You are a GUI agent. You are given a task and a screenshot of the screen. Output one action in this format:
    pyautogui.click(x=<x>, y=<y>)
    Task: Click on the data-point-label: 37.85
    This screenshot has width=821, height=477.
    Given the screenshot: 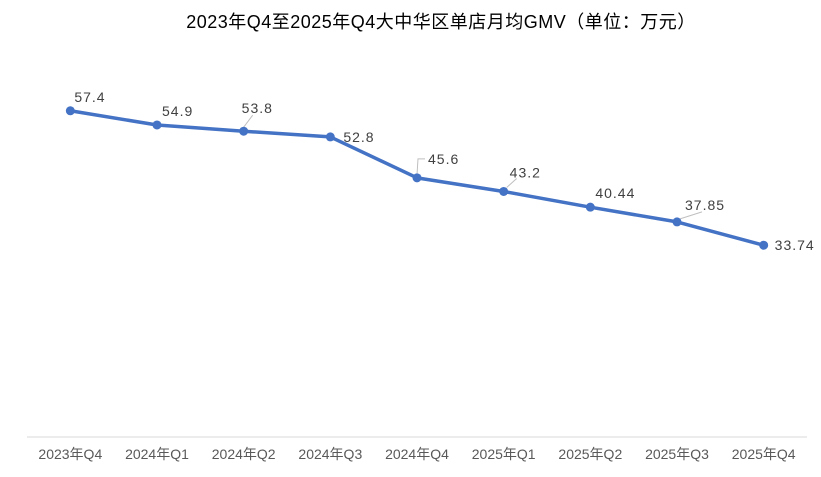 What is the action you would take?
    pyautogui.click(x=705, y=205)
    